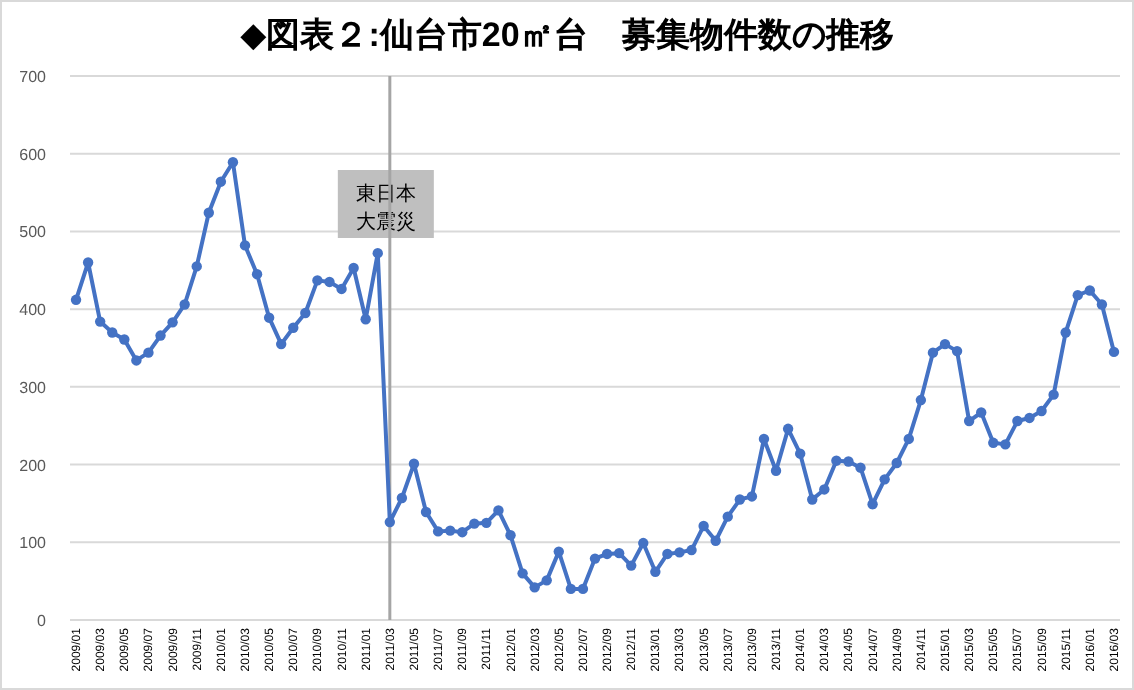 The width and height of the screenshot is (1134, 690). What do you see at coordinates (33, 543) in the screenshot?
I see `y-tick-label: 100` at bounding box center [33, 543].